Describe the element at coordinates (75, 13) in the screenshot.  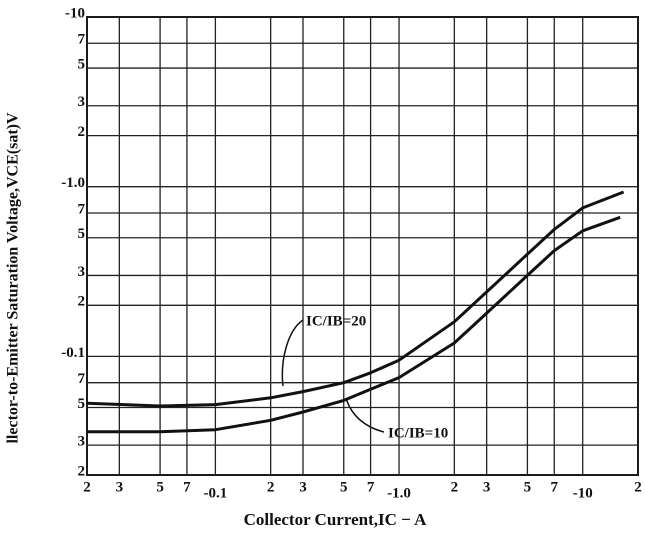
I see `y-tick-label: -10` at that location.